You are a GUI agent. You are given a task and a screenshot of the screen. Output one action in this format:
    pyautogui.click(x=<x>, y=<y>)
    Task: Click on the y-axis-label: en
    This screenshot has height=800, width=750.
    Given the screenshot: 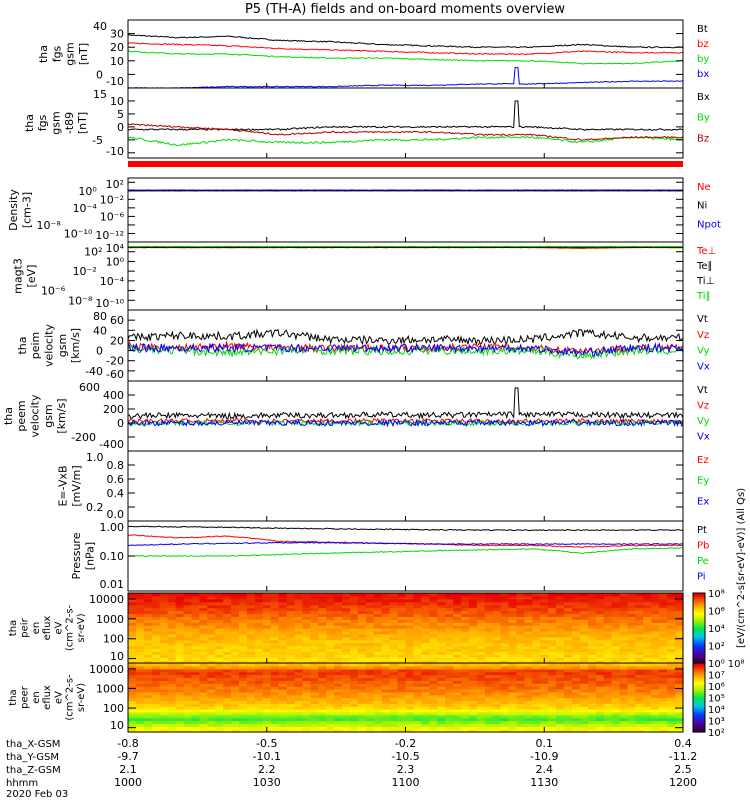 What is the action you would take?
    pyautogui.click(x=36, y=628)
    